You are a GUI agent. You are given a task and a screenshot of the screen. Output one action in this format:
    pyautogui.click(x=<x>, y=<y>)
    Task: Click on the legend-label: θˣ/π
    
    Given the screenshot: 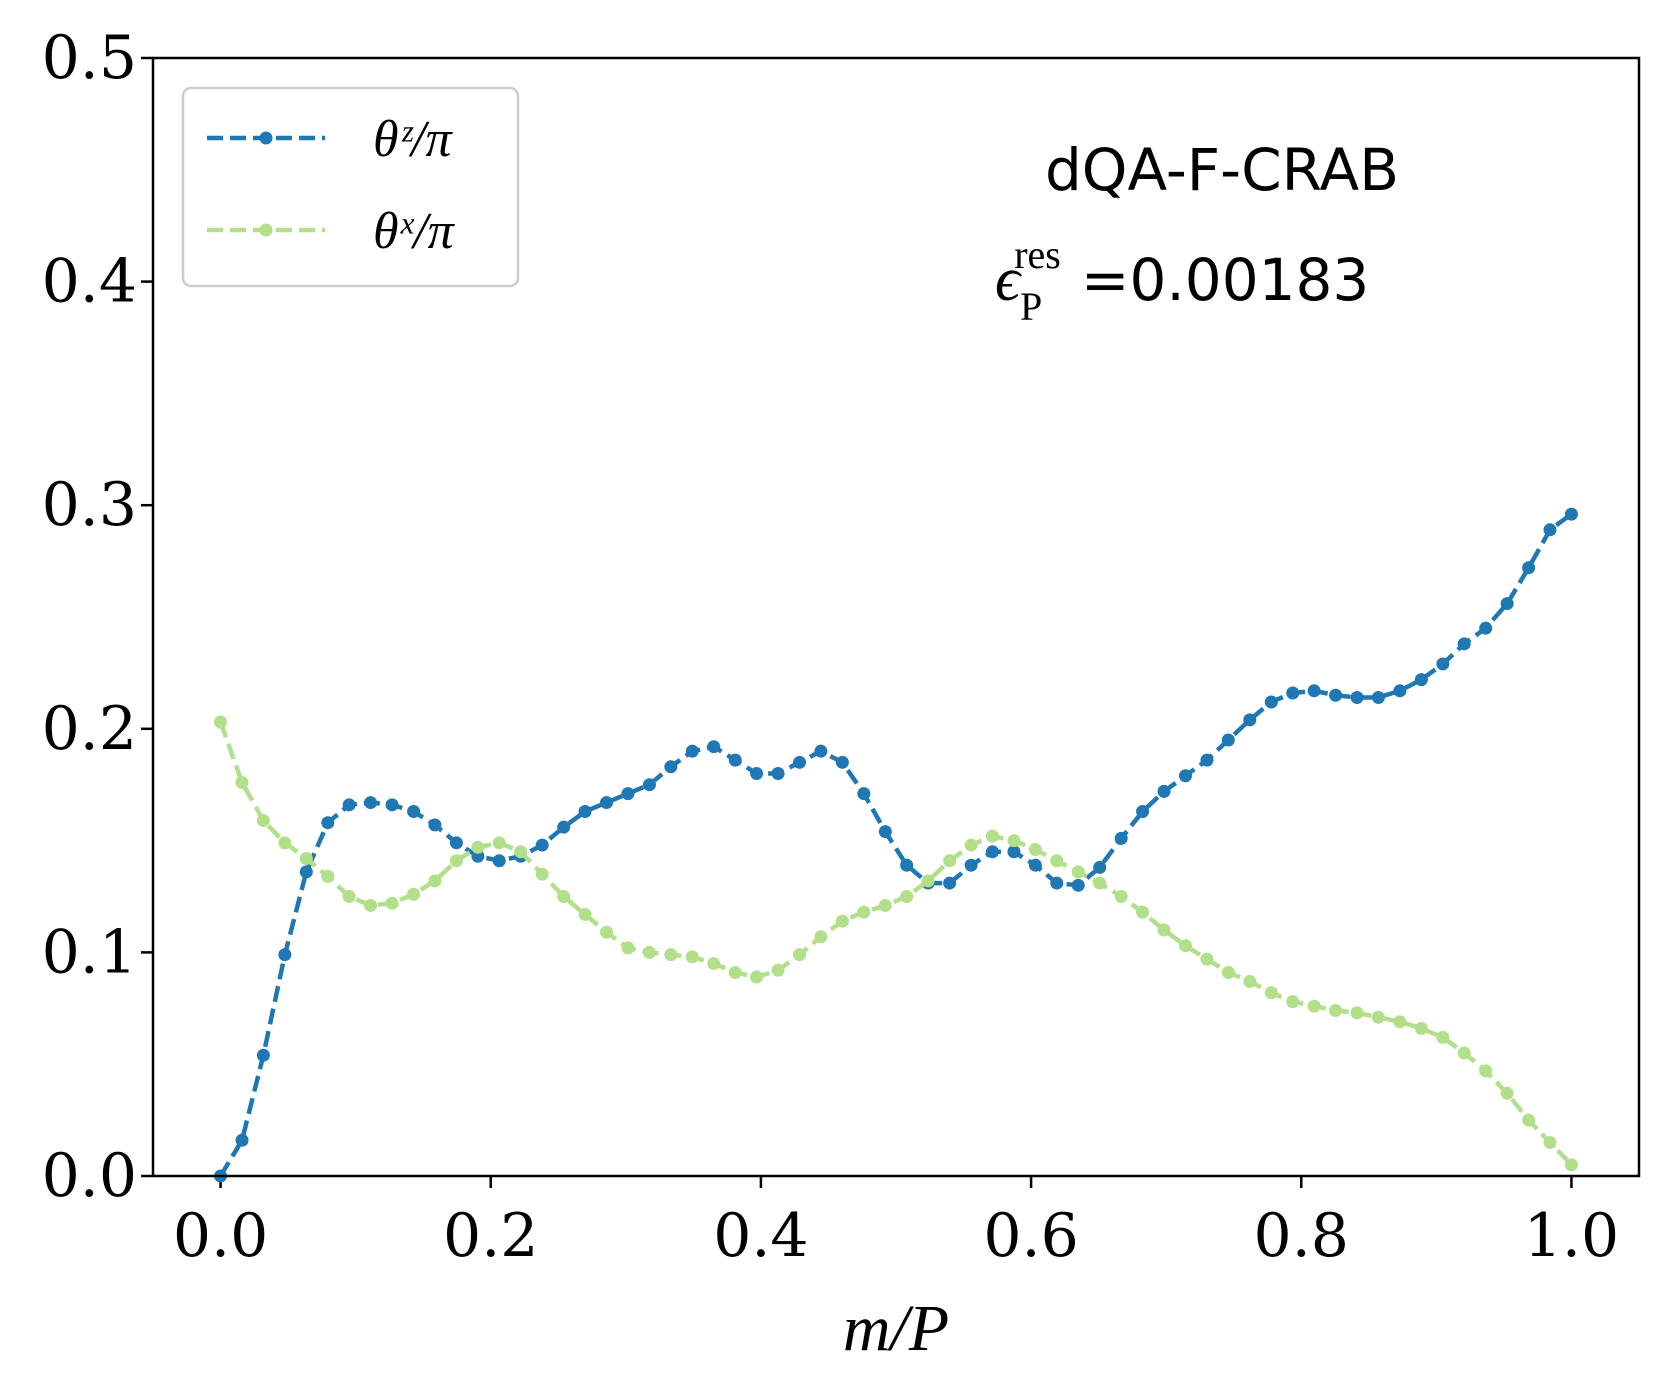 What is the action you would take?
    pyautogui.click(x=414, y=231)
    